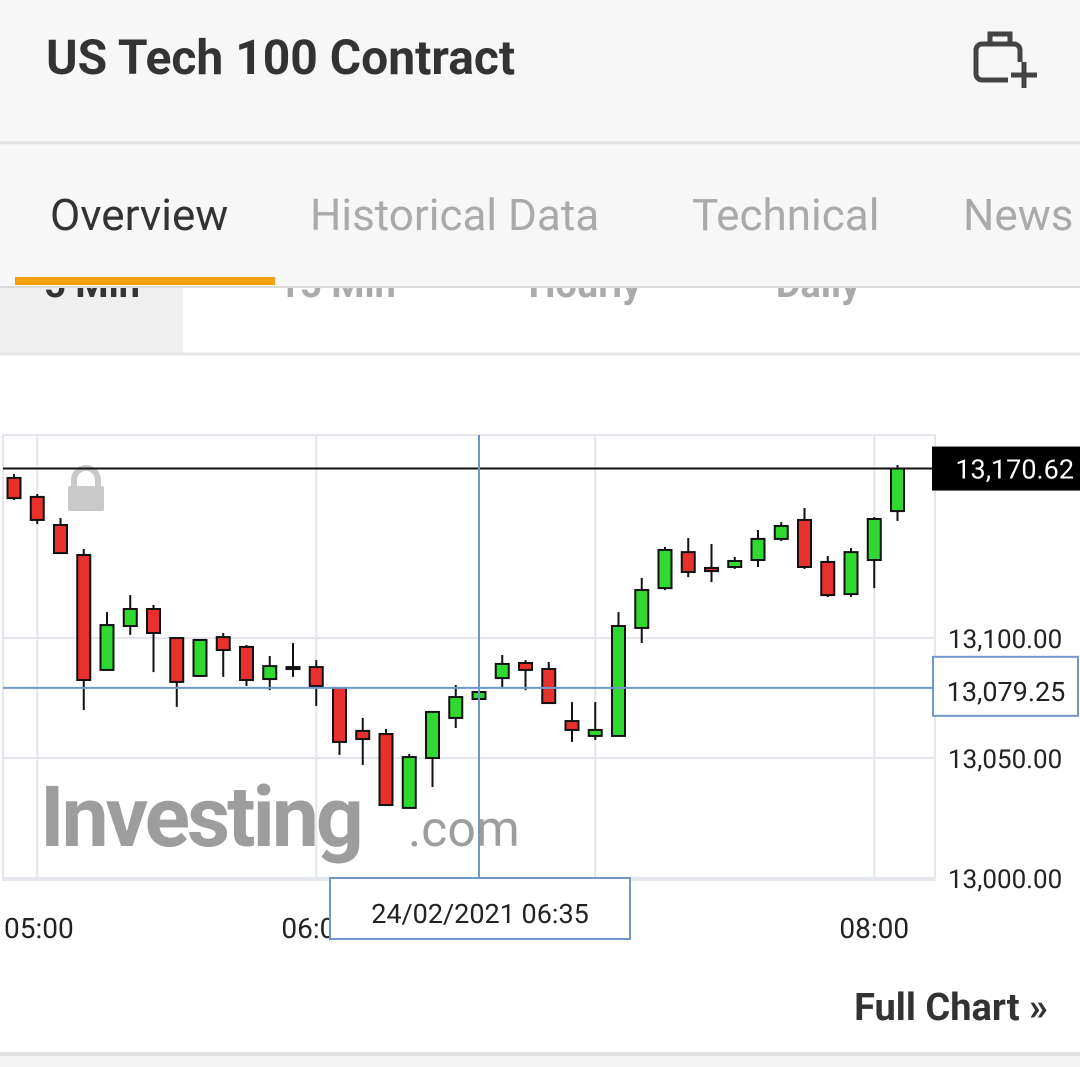 Image resolution: width=1080 pixels, height=1067 pixels. What do you see at coordinates (1005, 760) in the screenshot?
I see `y-tick-label: 13,050.00` at bounding box center [1005, 760].